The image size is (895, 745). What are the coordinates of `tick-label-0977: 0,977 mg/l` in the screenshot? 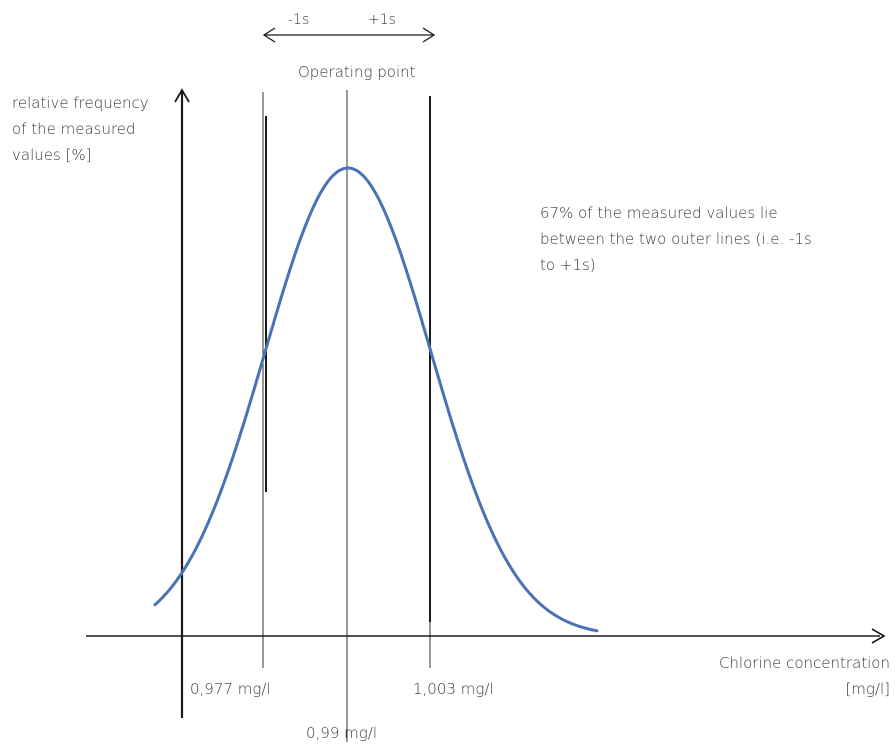 It's located at (230, 689).